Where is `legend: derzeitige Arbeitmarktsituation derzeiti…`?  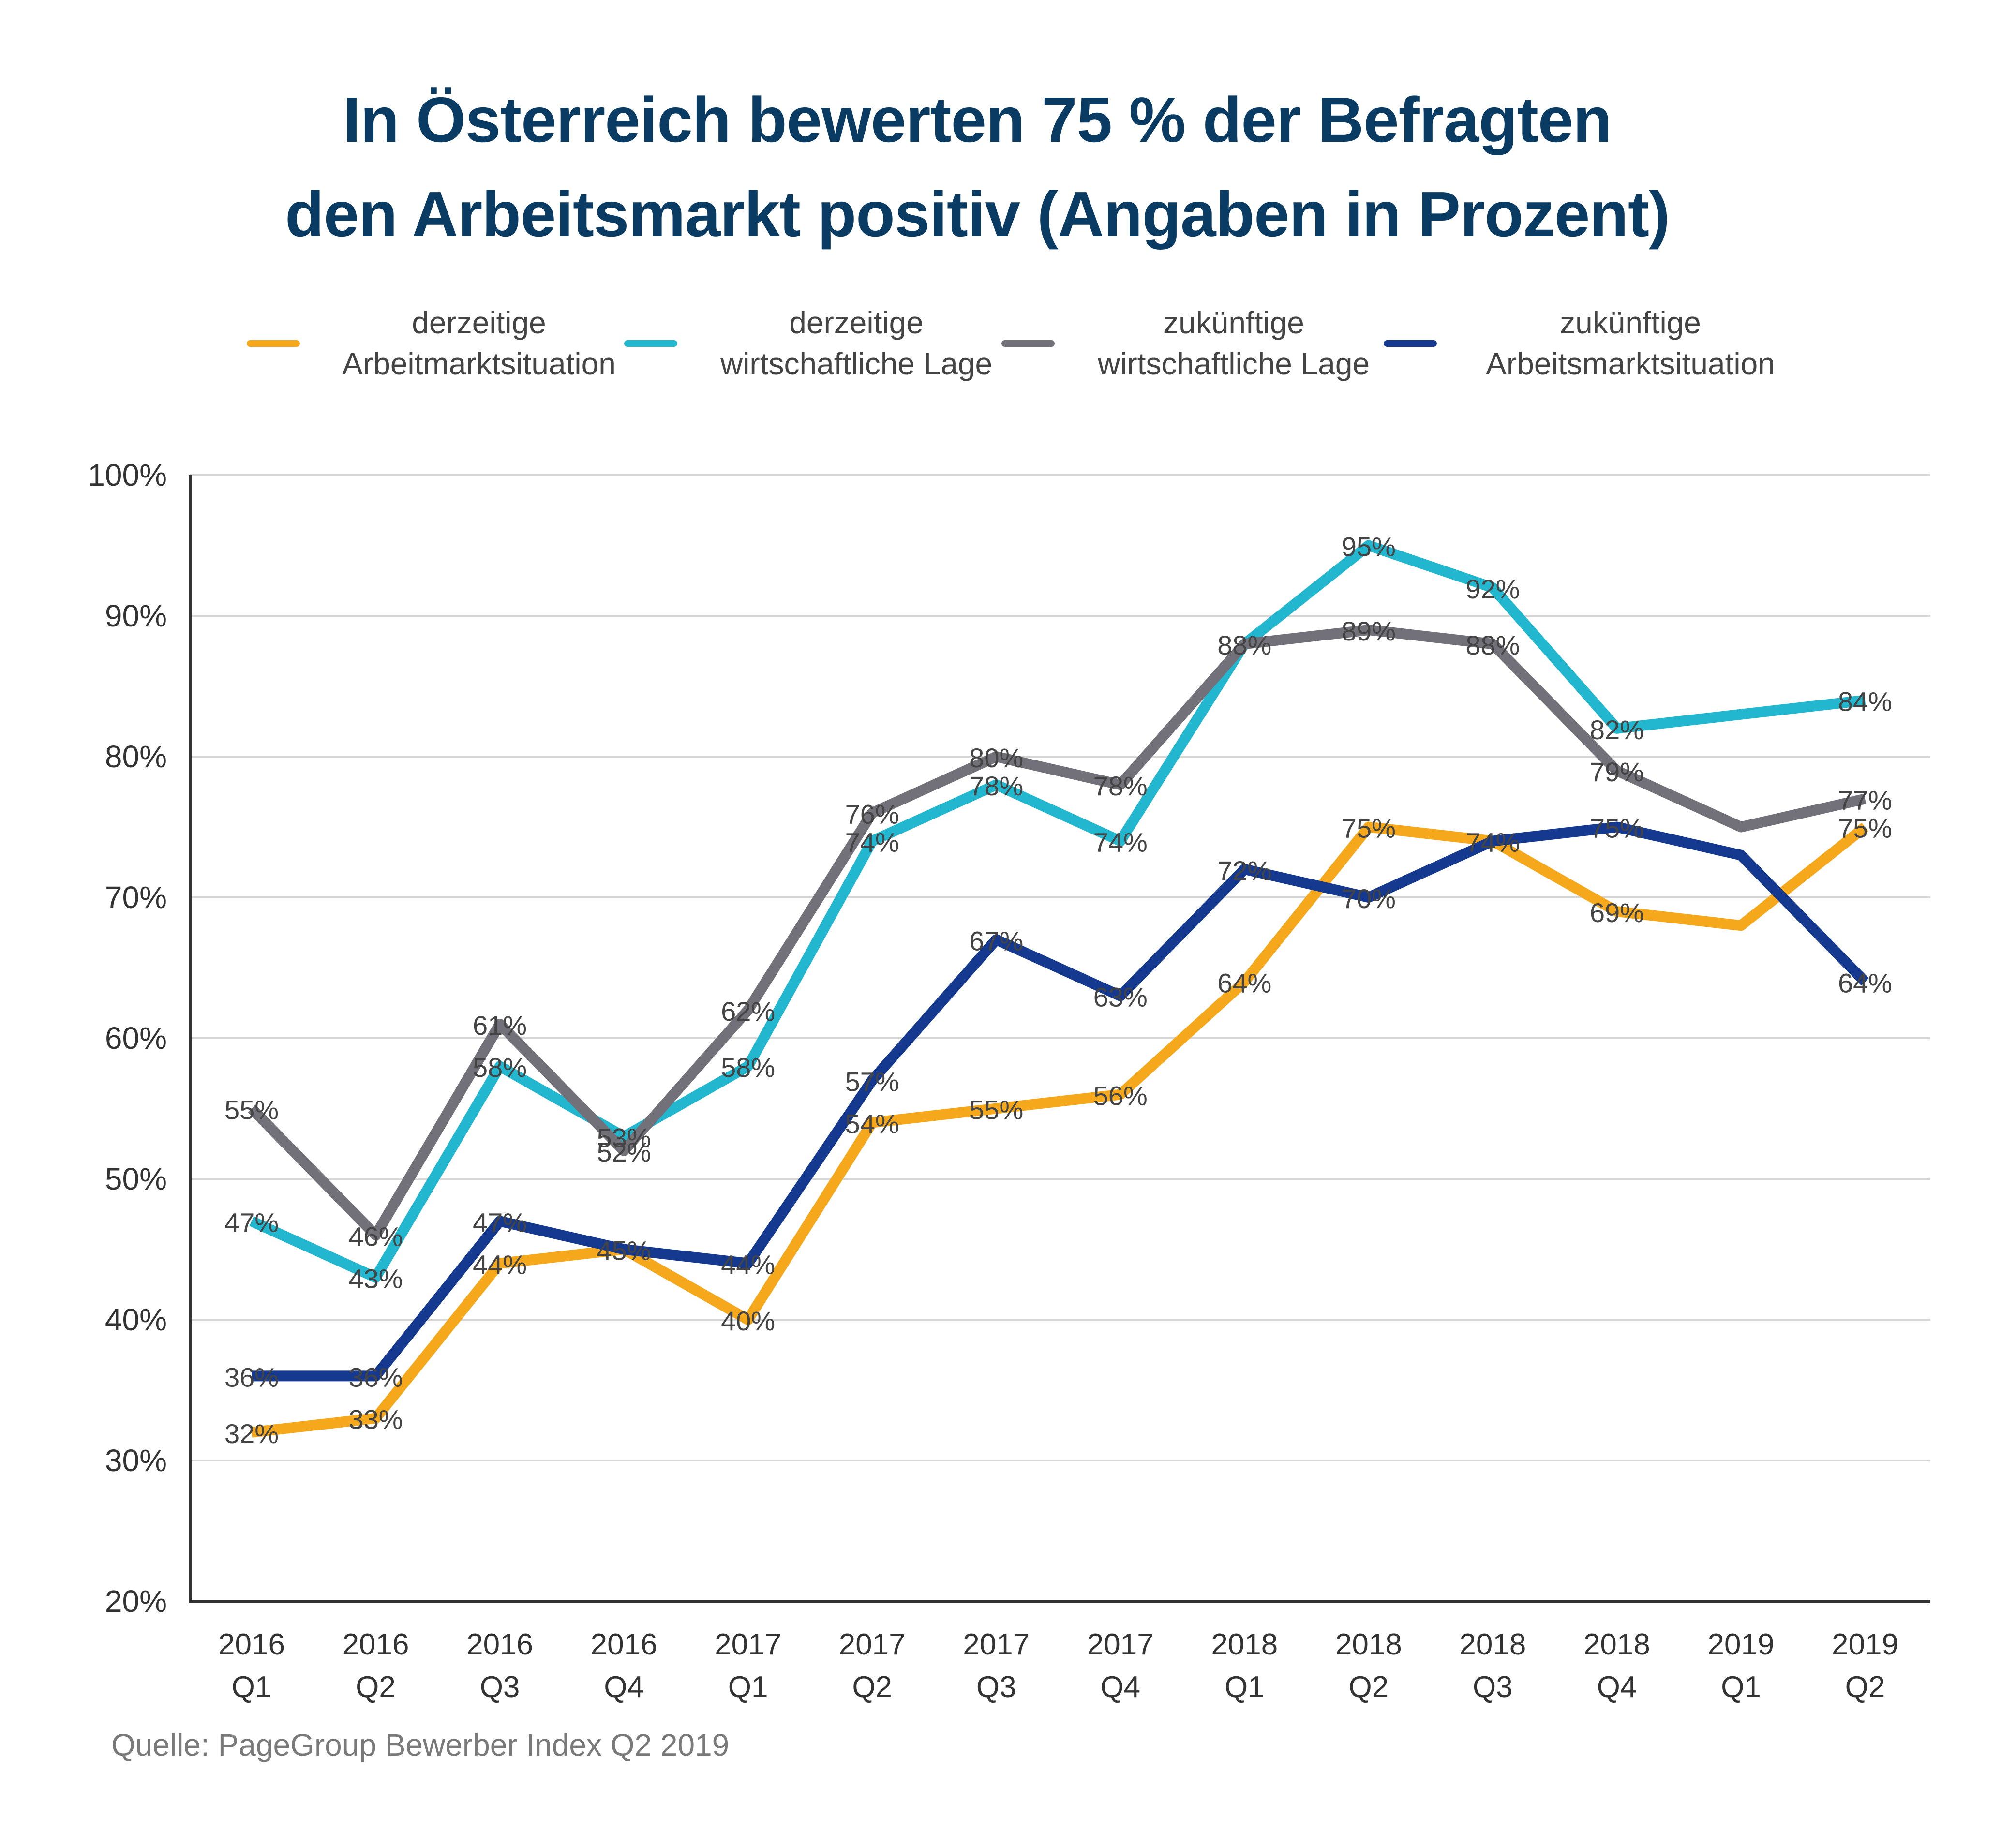 legend: derzeitige Arbeitmarktsituation derzeiti… is located at coordinates (1008, 346).